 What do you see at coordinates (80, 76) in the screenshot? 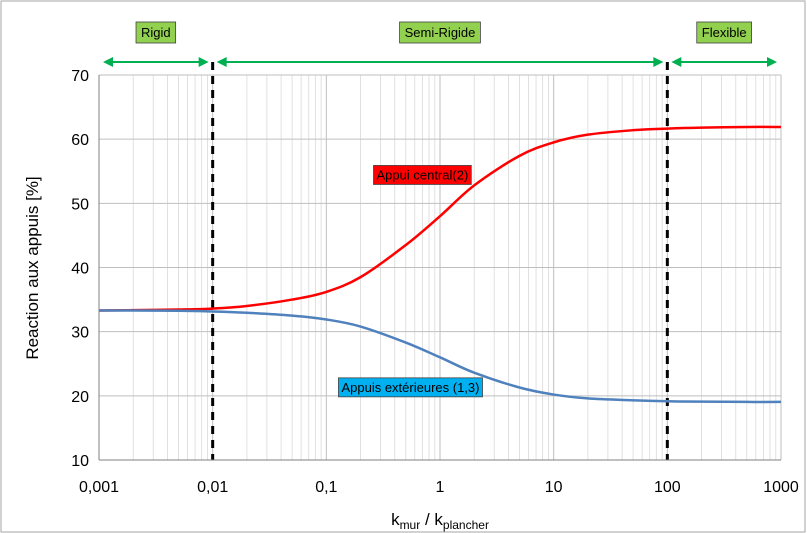
I see `y-tick-label: 70` at bounding box center [80, 76].